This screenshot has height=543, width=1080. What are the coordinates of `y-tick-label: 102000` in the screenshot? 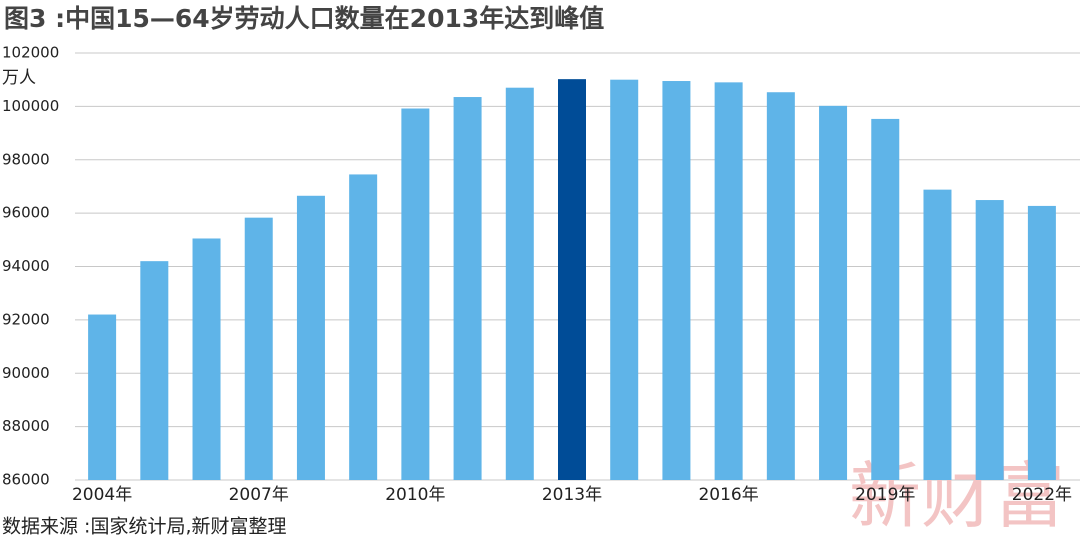 It's located at (30, 53).